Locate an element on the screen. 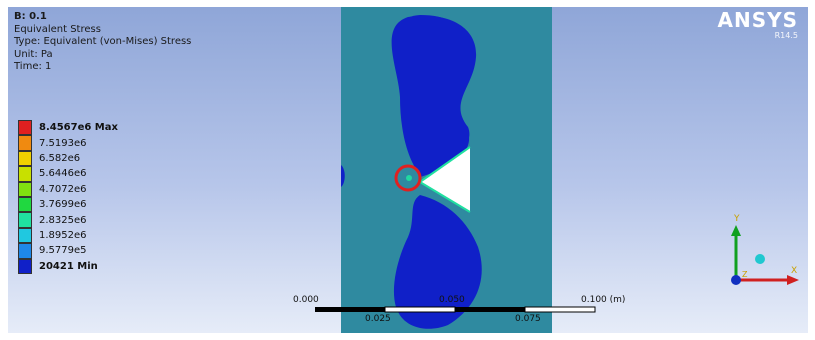 The width and height of the screenshot is (815, 340). low-stress-region-top-fill is located at coordinates (434, 95).